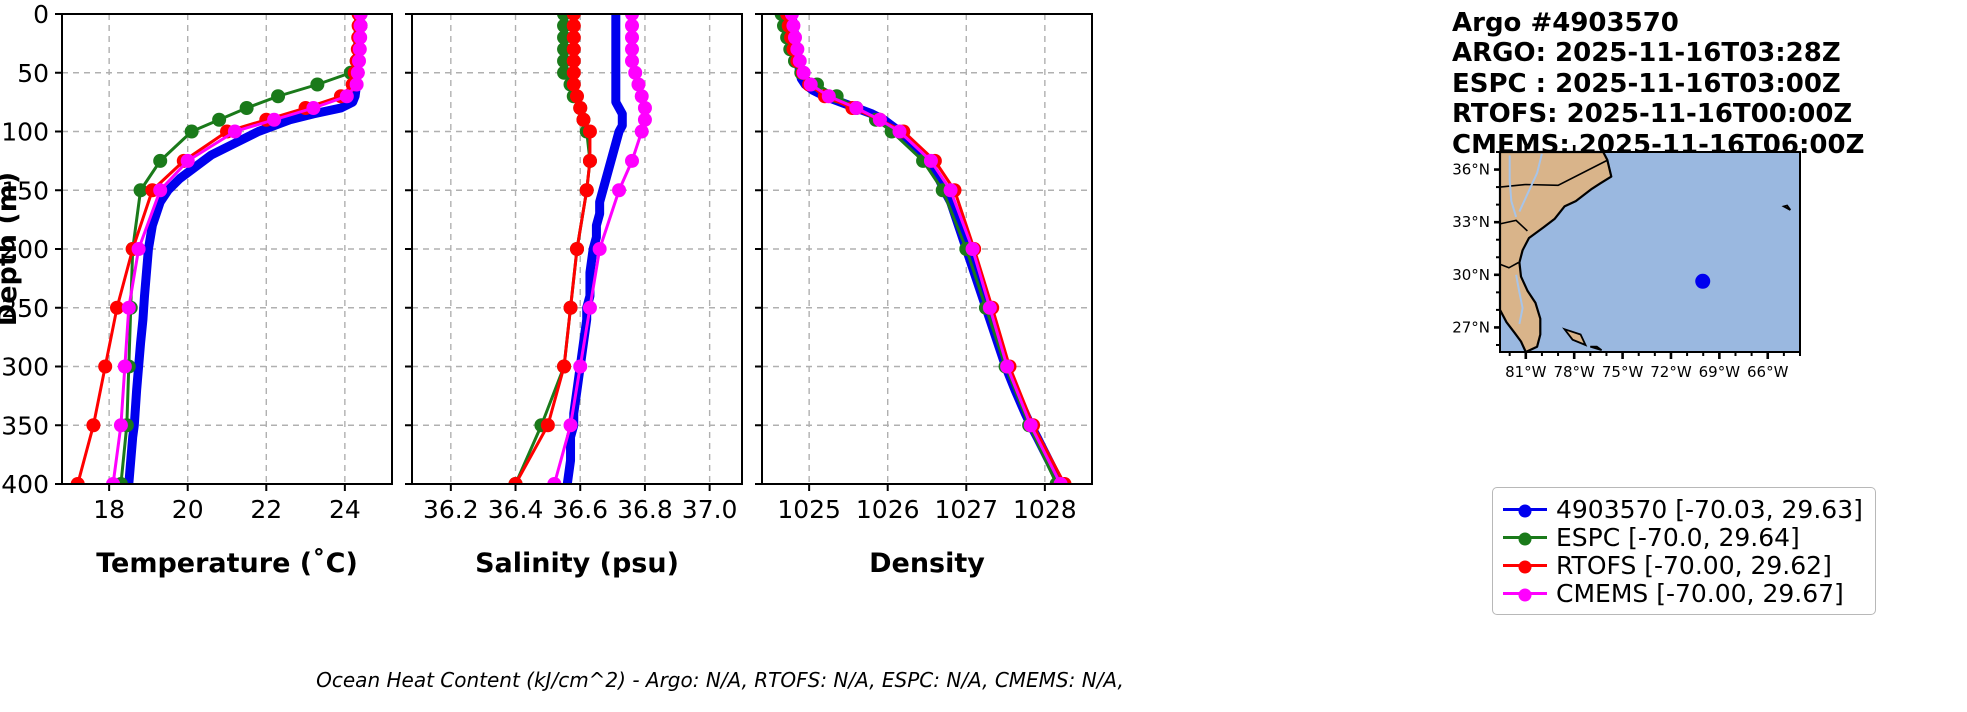 This screenshot has height=712, width=1967. Describe the element at coordinates (966, 509) in the screenshot. I see `x-tick-label: 1027` at that location.